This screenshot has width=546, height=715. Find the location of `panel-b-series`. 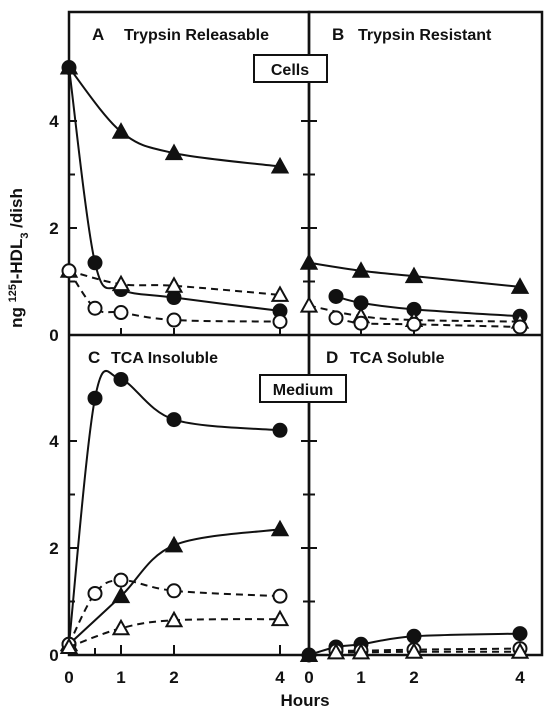

panel-b-series is located at coordinates (414, 294).